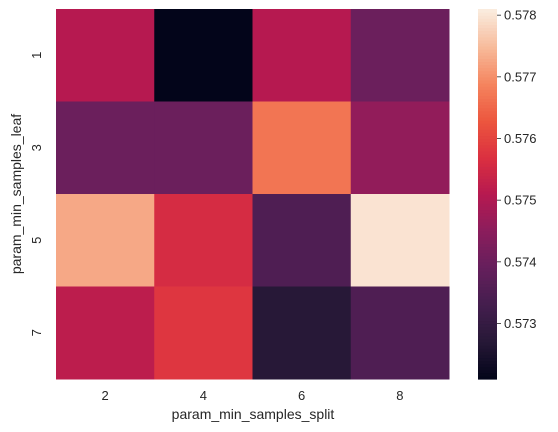 Image resolution: width=558 pixels, height=432 pixels. What do you see at coordinates (400, 148) in the screenshot?
I see `heatmap-cell-r1-c3` at bounding box center [400, 148].